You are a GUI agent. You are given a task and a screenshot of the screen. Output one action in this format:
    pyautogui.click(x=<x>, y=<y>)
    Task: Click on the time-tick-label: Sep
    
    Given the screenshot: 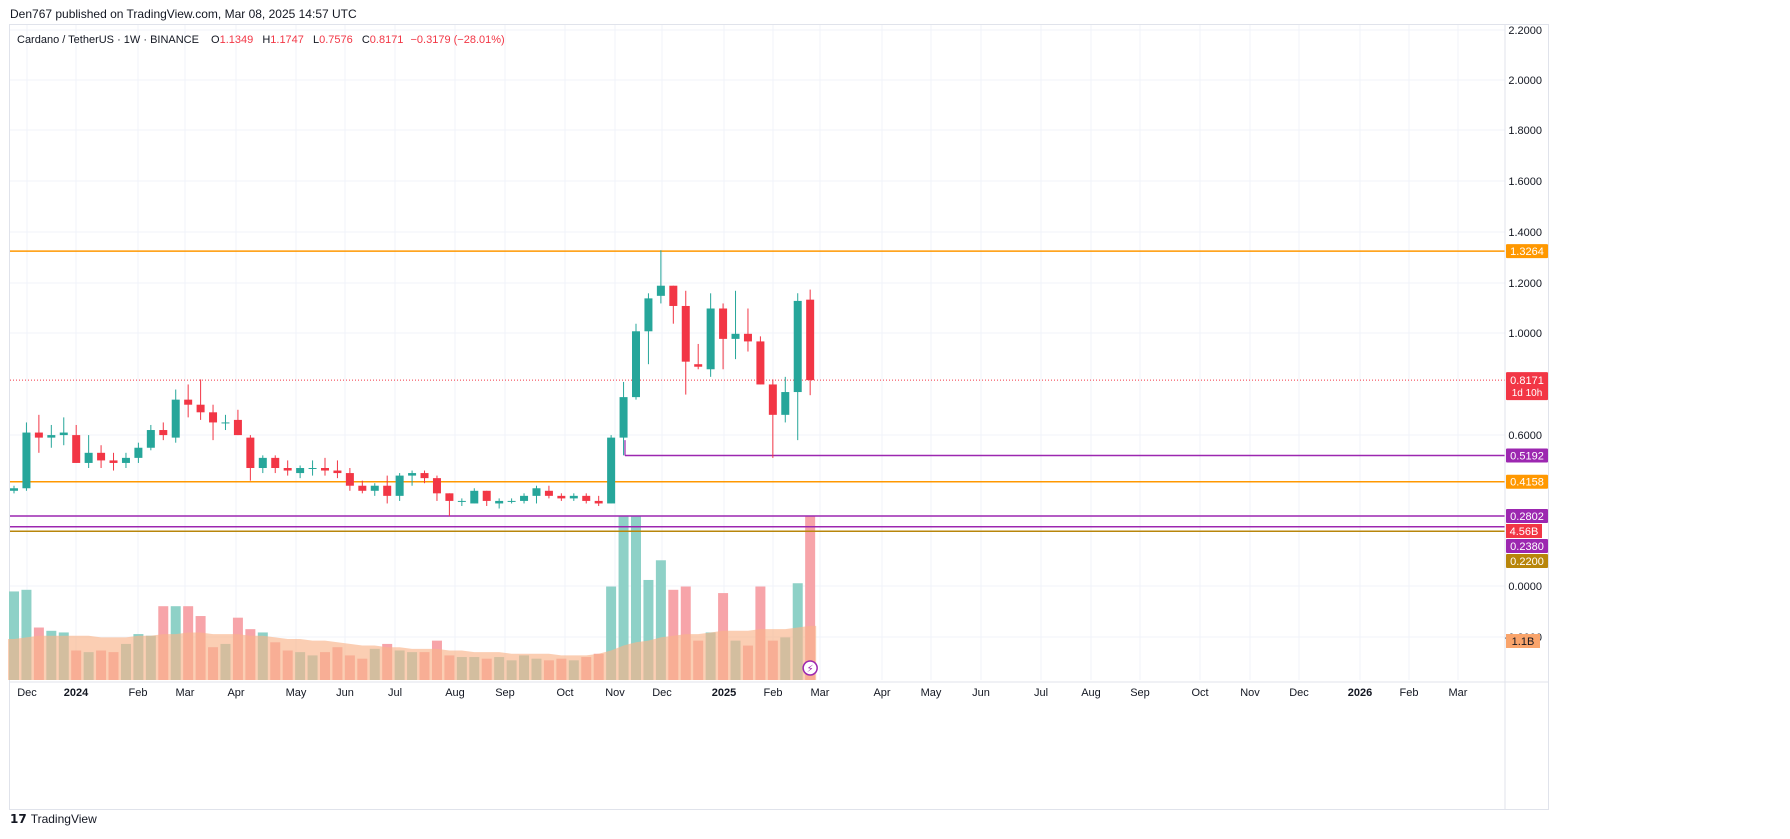 What is the action you would take?
    pyautogui.click(x=1140, y=693)
    